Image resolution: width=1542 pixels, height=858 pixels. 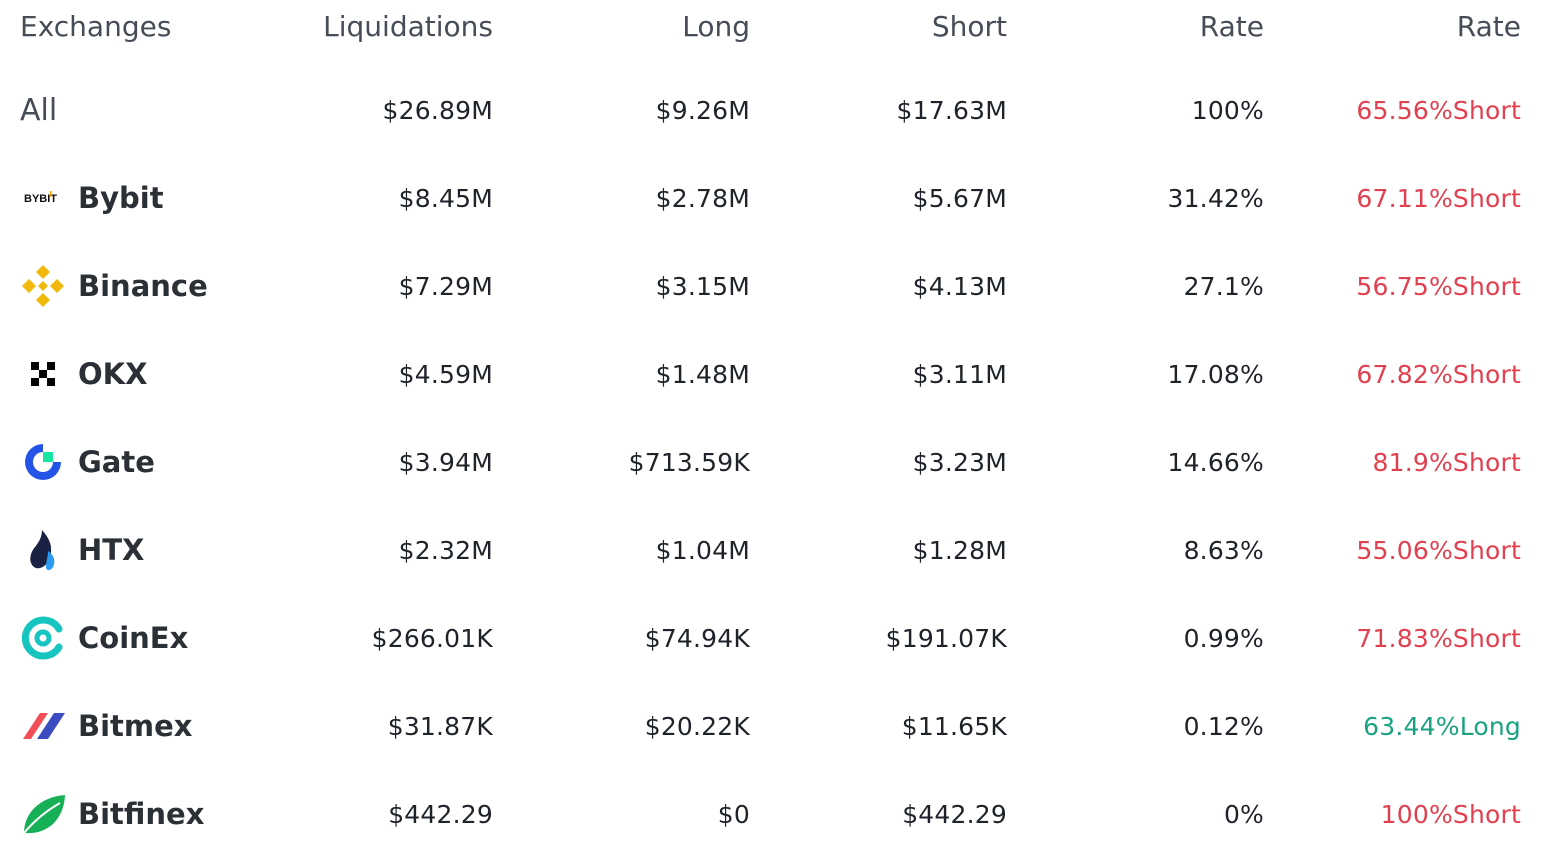 What do you see at coordinates (959, 462) in the screenshot?
I see `short-value: $3.23M` at bounding box center [959, 462].